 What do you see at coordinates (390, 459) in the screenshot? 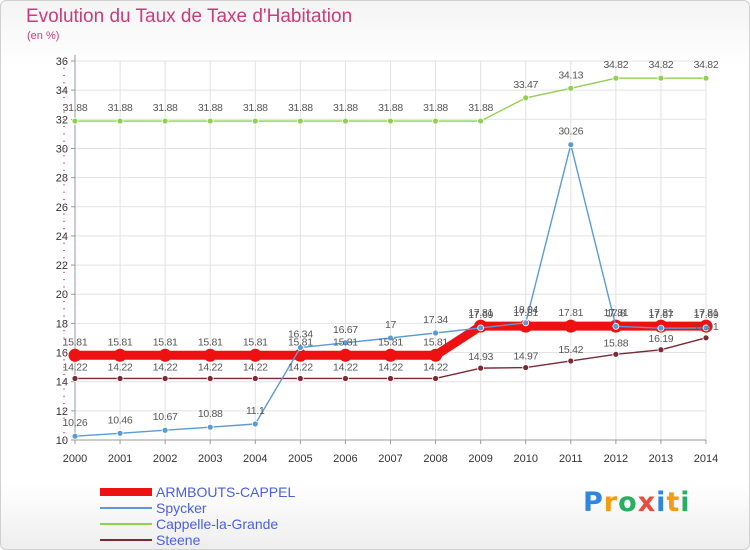
I see `x-tick-label: 2007` at bounding box center [390, 459].